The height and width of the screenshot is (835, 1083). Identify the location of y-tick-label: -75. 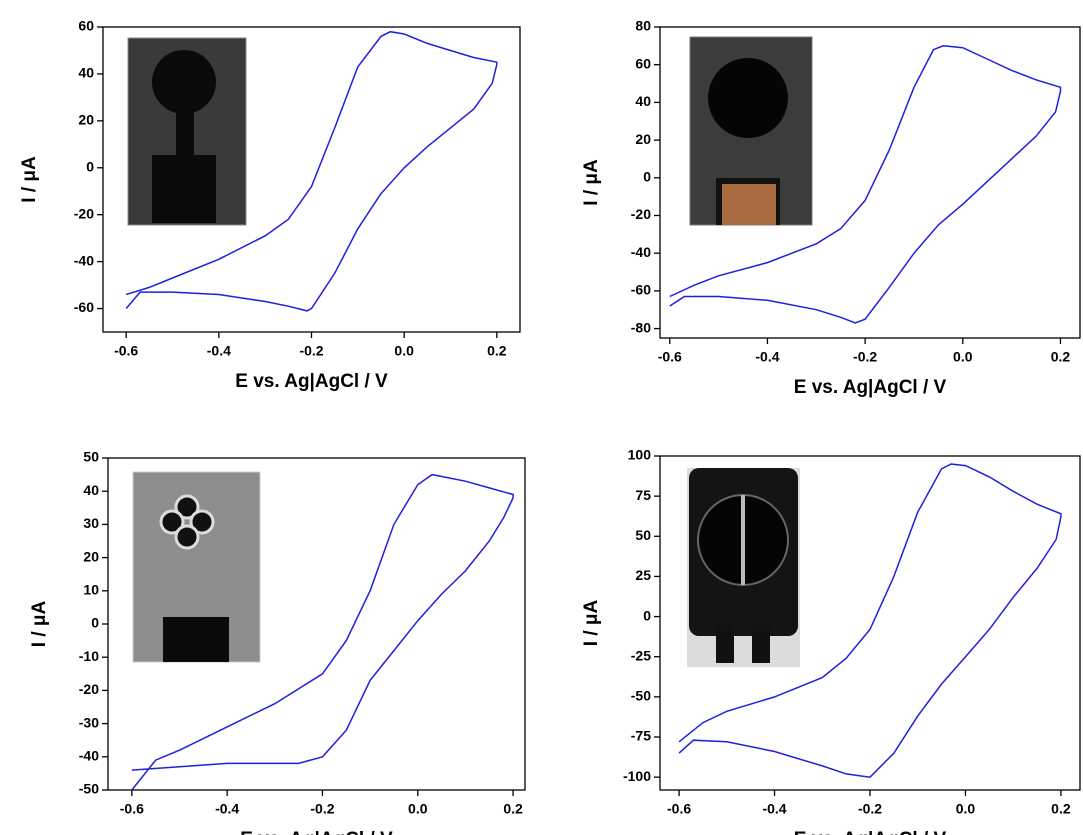
(641, 736).